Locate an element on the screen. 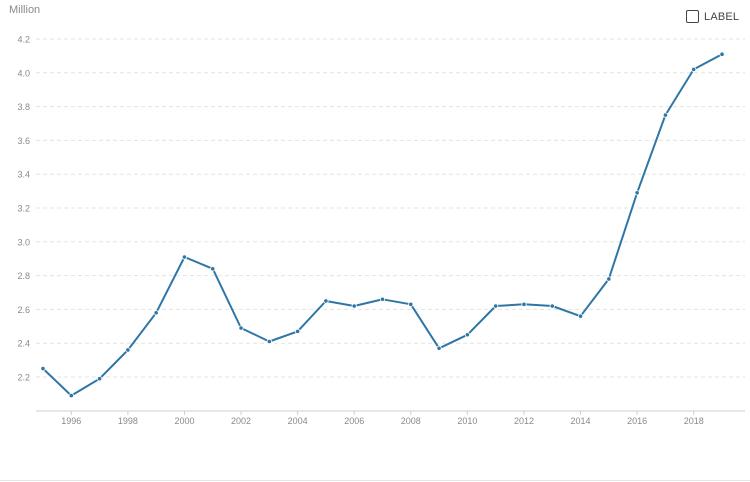 The width and height of the screenshot is (750, 482). y-axis-unit-label: Million is located at coordinates (25, 10).